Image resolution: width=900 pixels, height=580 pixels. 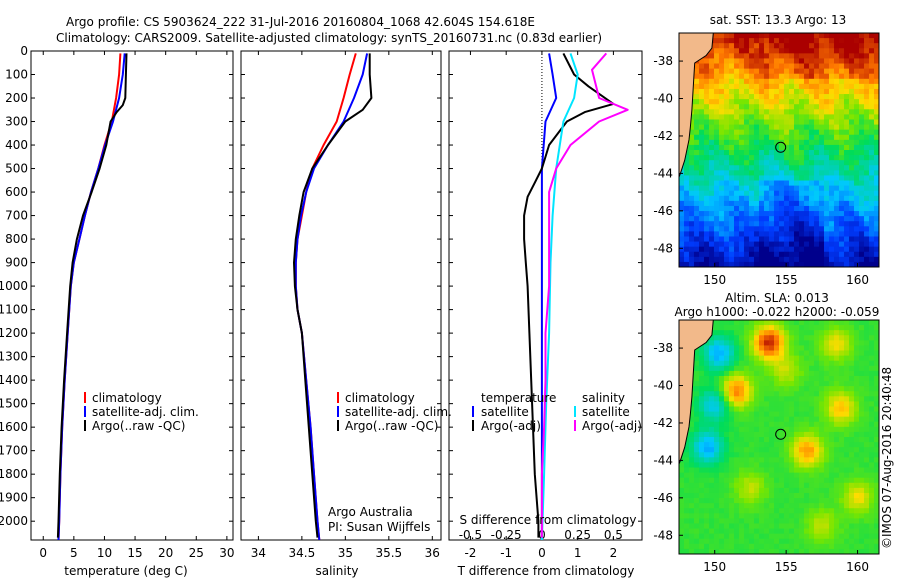 I want to click on map-y-tick-label: -40, so click(x=663, y=386).